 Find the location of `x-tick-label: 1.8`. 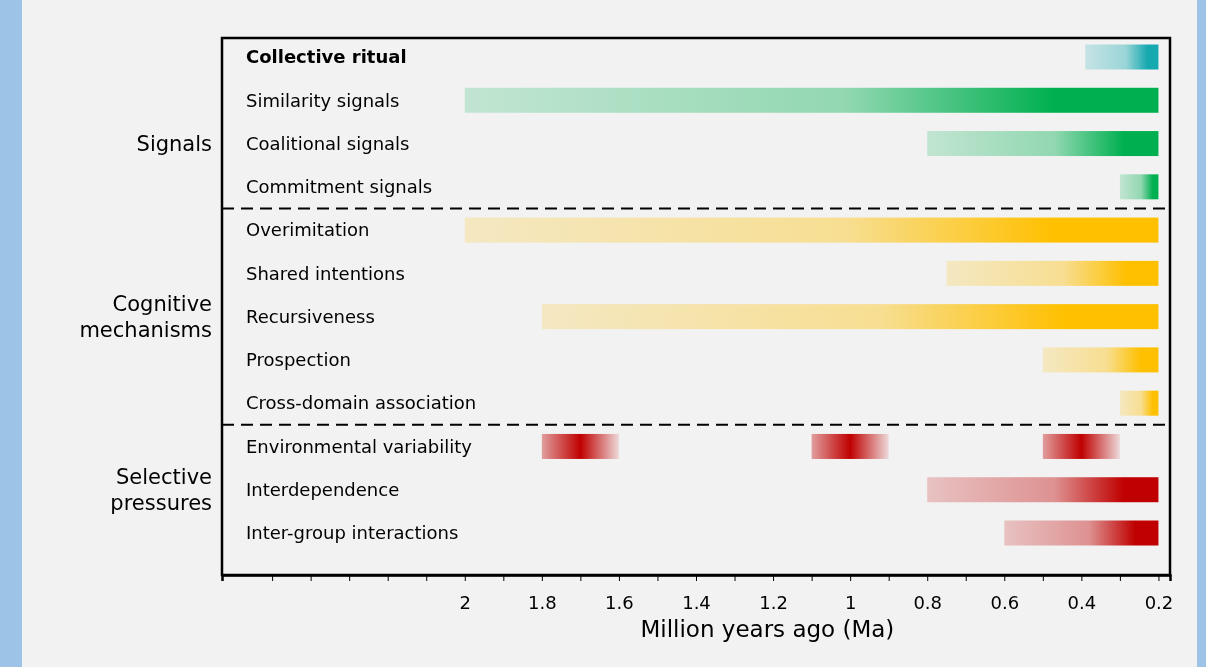

x-tick-label: 1.8 is located at coordinates (542, 603).